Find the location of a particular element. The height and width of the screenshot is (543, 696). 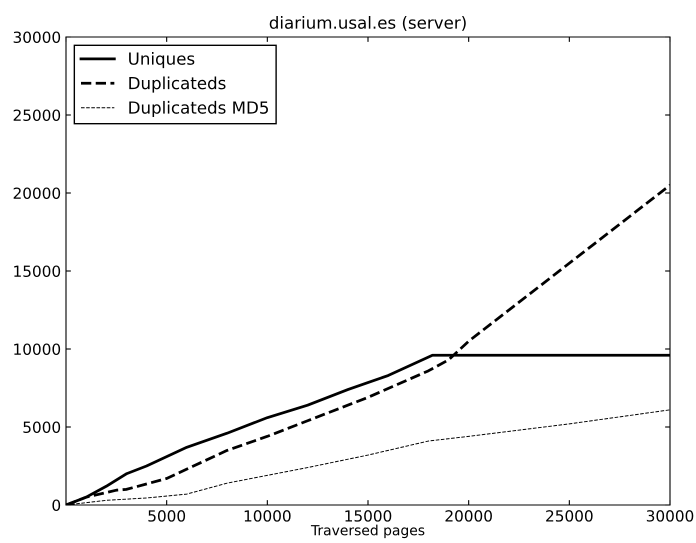

y-tick-label: 30000 is located at coordinates (37, 37).